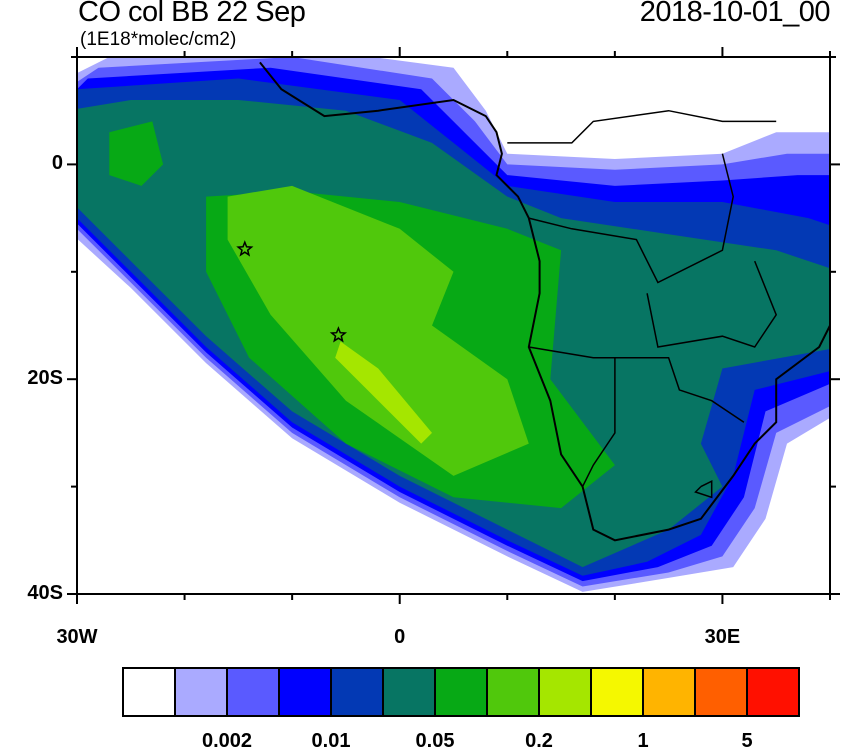  Describe the element at coordinates (227, 741) in the screenshot. I see `colorbar-label: 0.002` at that location.